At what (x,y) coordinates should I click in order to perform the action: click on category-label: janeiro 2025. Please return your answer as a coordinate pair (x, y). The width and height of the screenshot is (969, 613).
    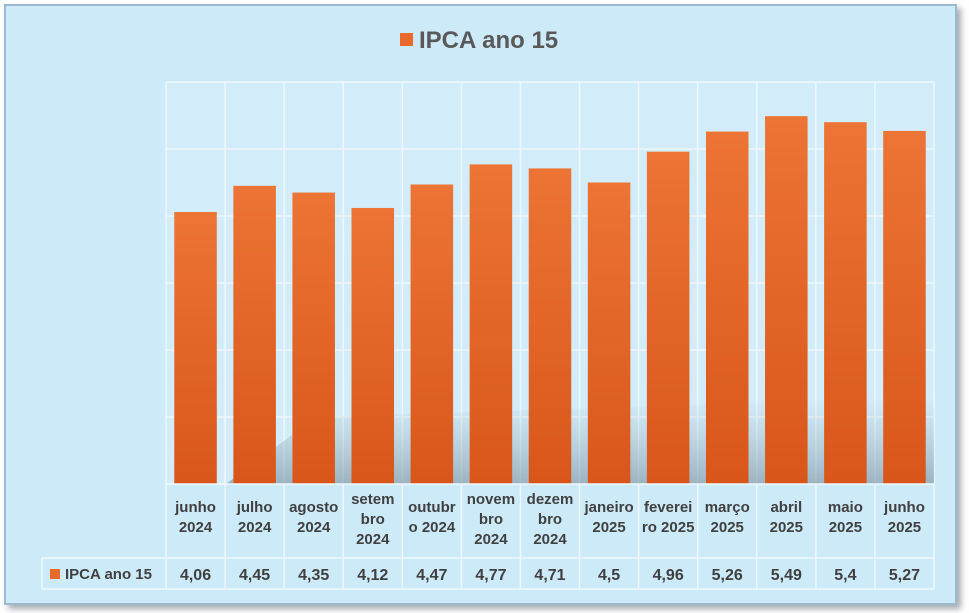
    Looking at the image, I should click on (608, 517).